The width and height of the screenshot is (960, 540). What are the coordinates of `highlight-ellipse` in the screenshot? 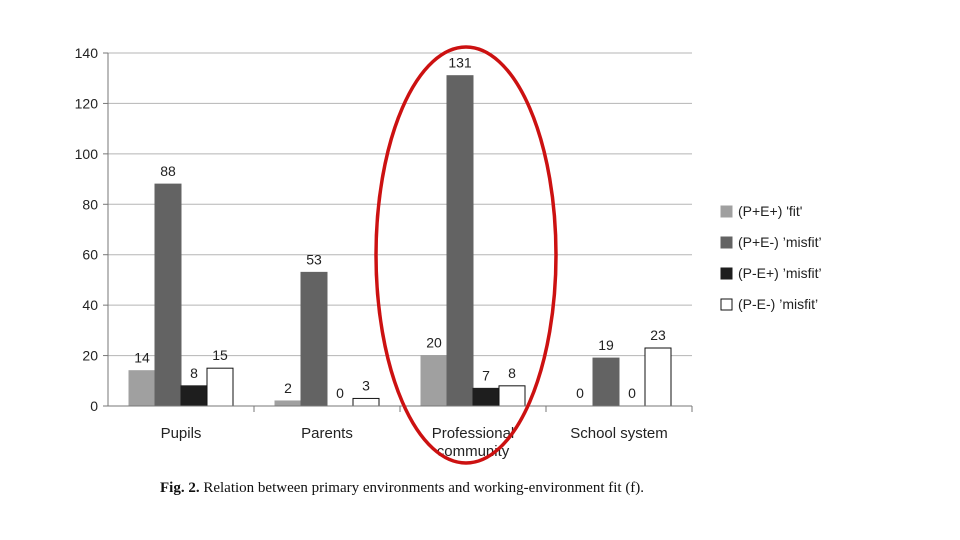 It's located at (466, 255).